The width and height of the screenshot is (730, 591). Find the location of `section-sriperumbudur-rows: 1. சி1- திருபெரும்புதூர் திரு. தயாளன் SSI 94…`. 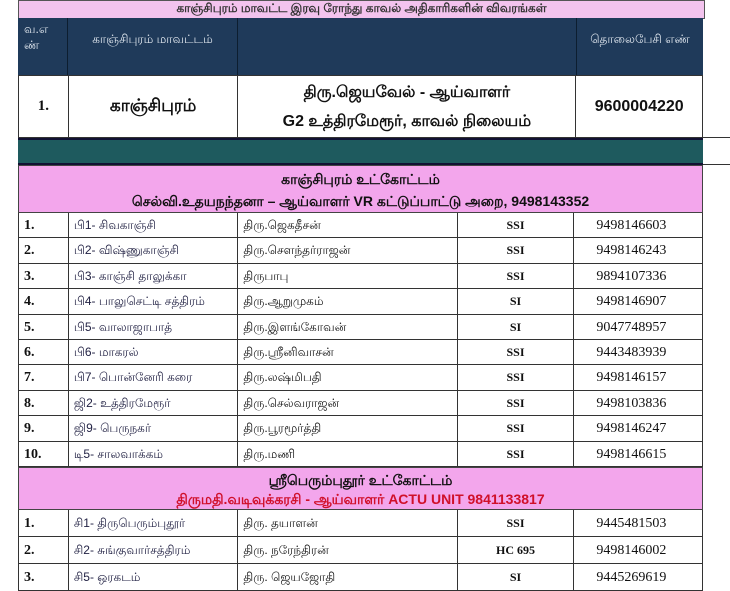

section-sriperumbudur-rows: 1. சி1- திருபெரும்புதூர் திரு. தயாளன் SSI 94… is located at coordinates (360, 550).